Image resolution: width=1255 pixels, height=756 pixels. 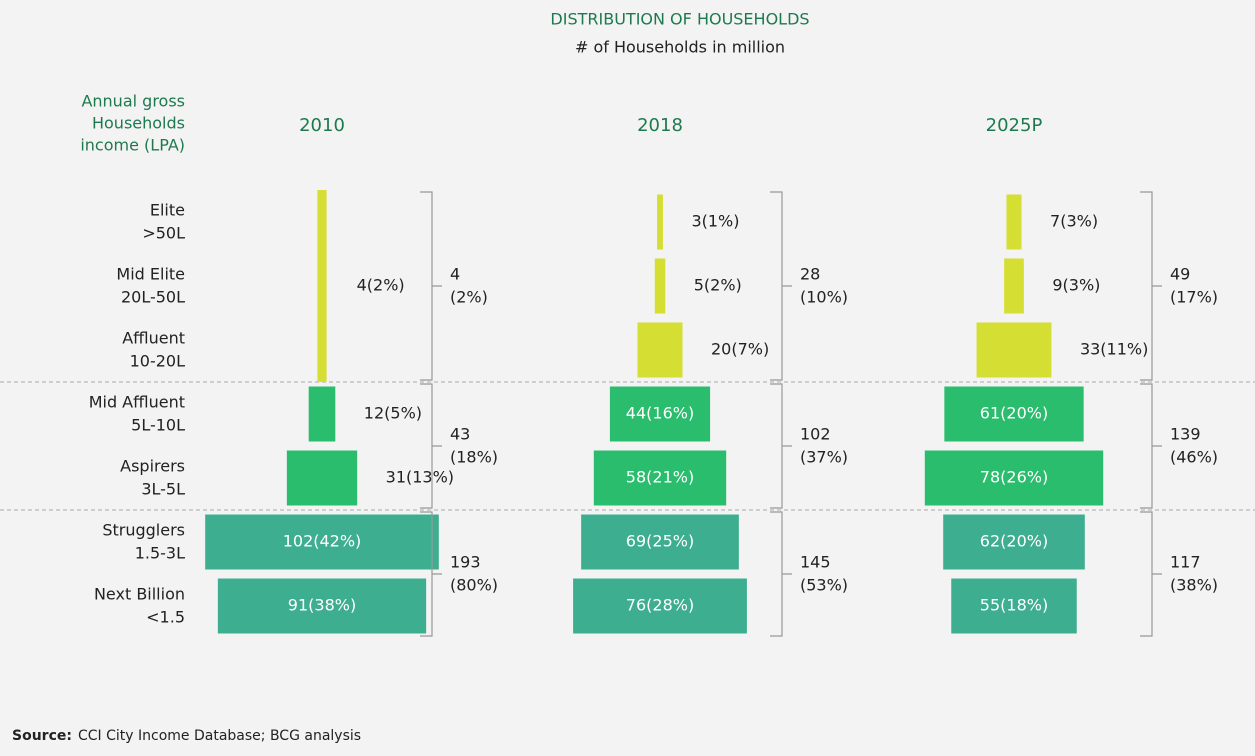 I want to click on value-label: 58(21%), so click(x=660, y=477).